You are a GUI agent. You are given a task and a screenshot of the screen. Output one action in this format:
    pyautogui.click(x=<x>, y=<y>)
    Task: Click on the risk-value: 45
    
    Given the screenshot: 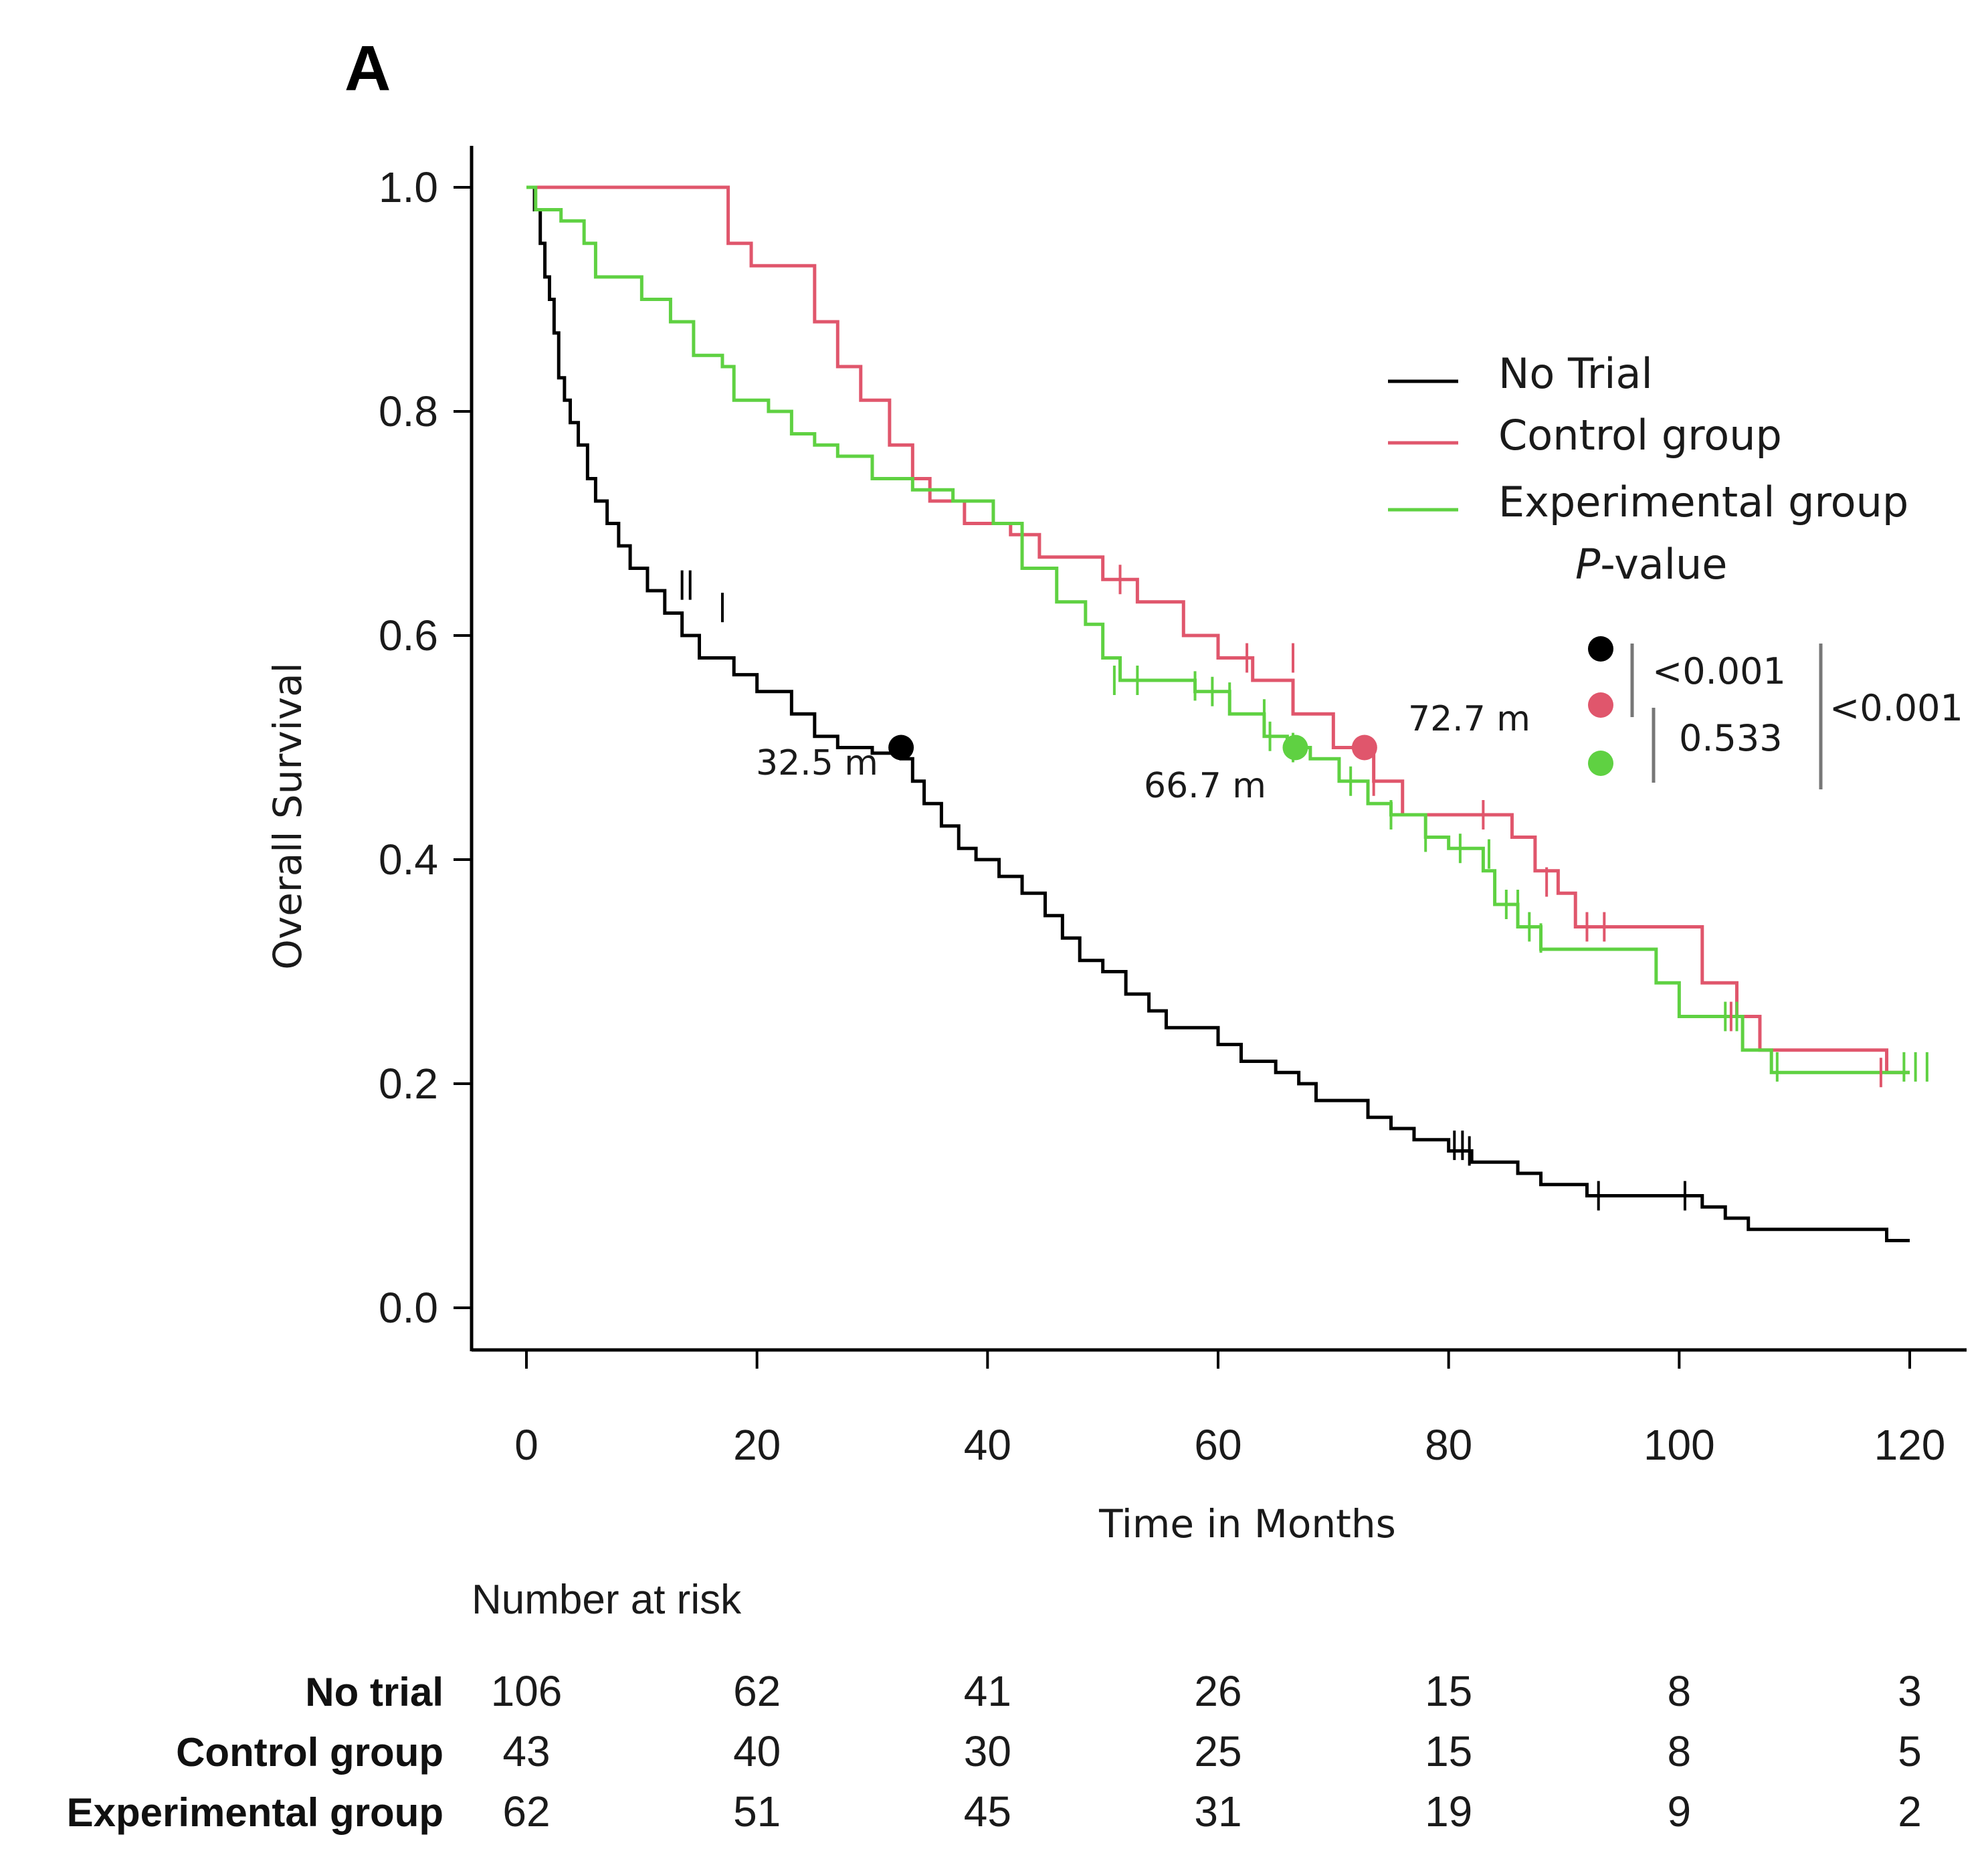 What is the action you would take?
    pyautogui.click(x=987, y=1812)
    